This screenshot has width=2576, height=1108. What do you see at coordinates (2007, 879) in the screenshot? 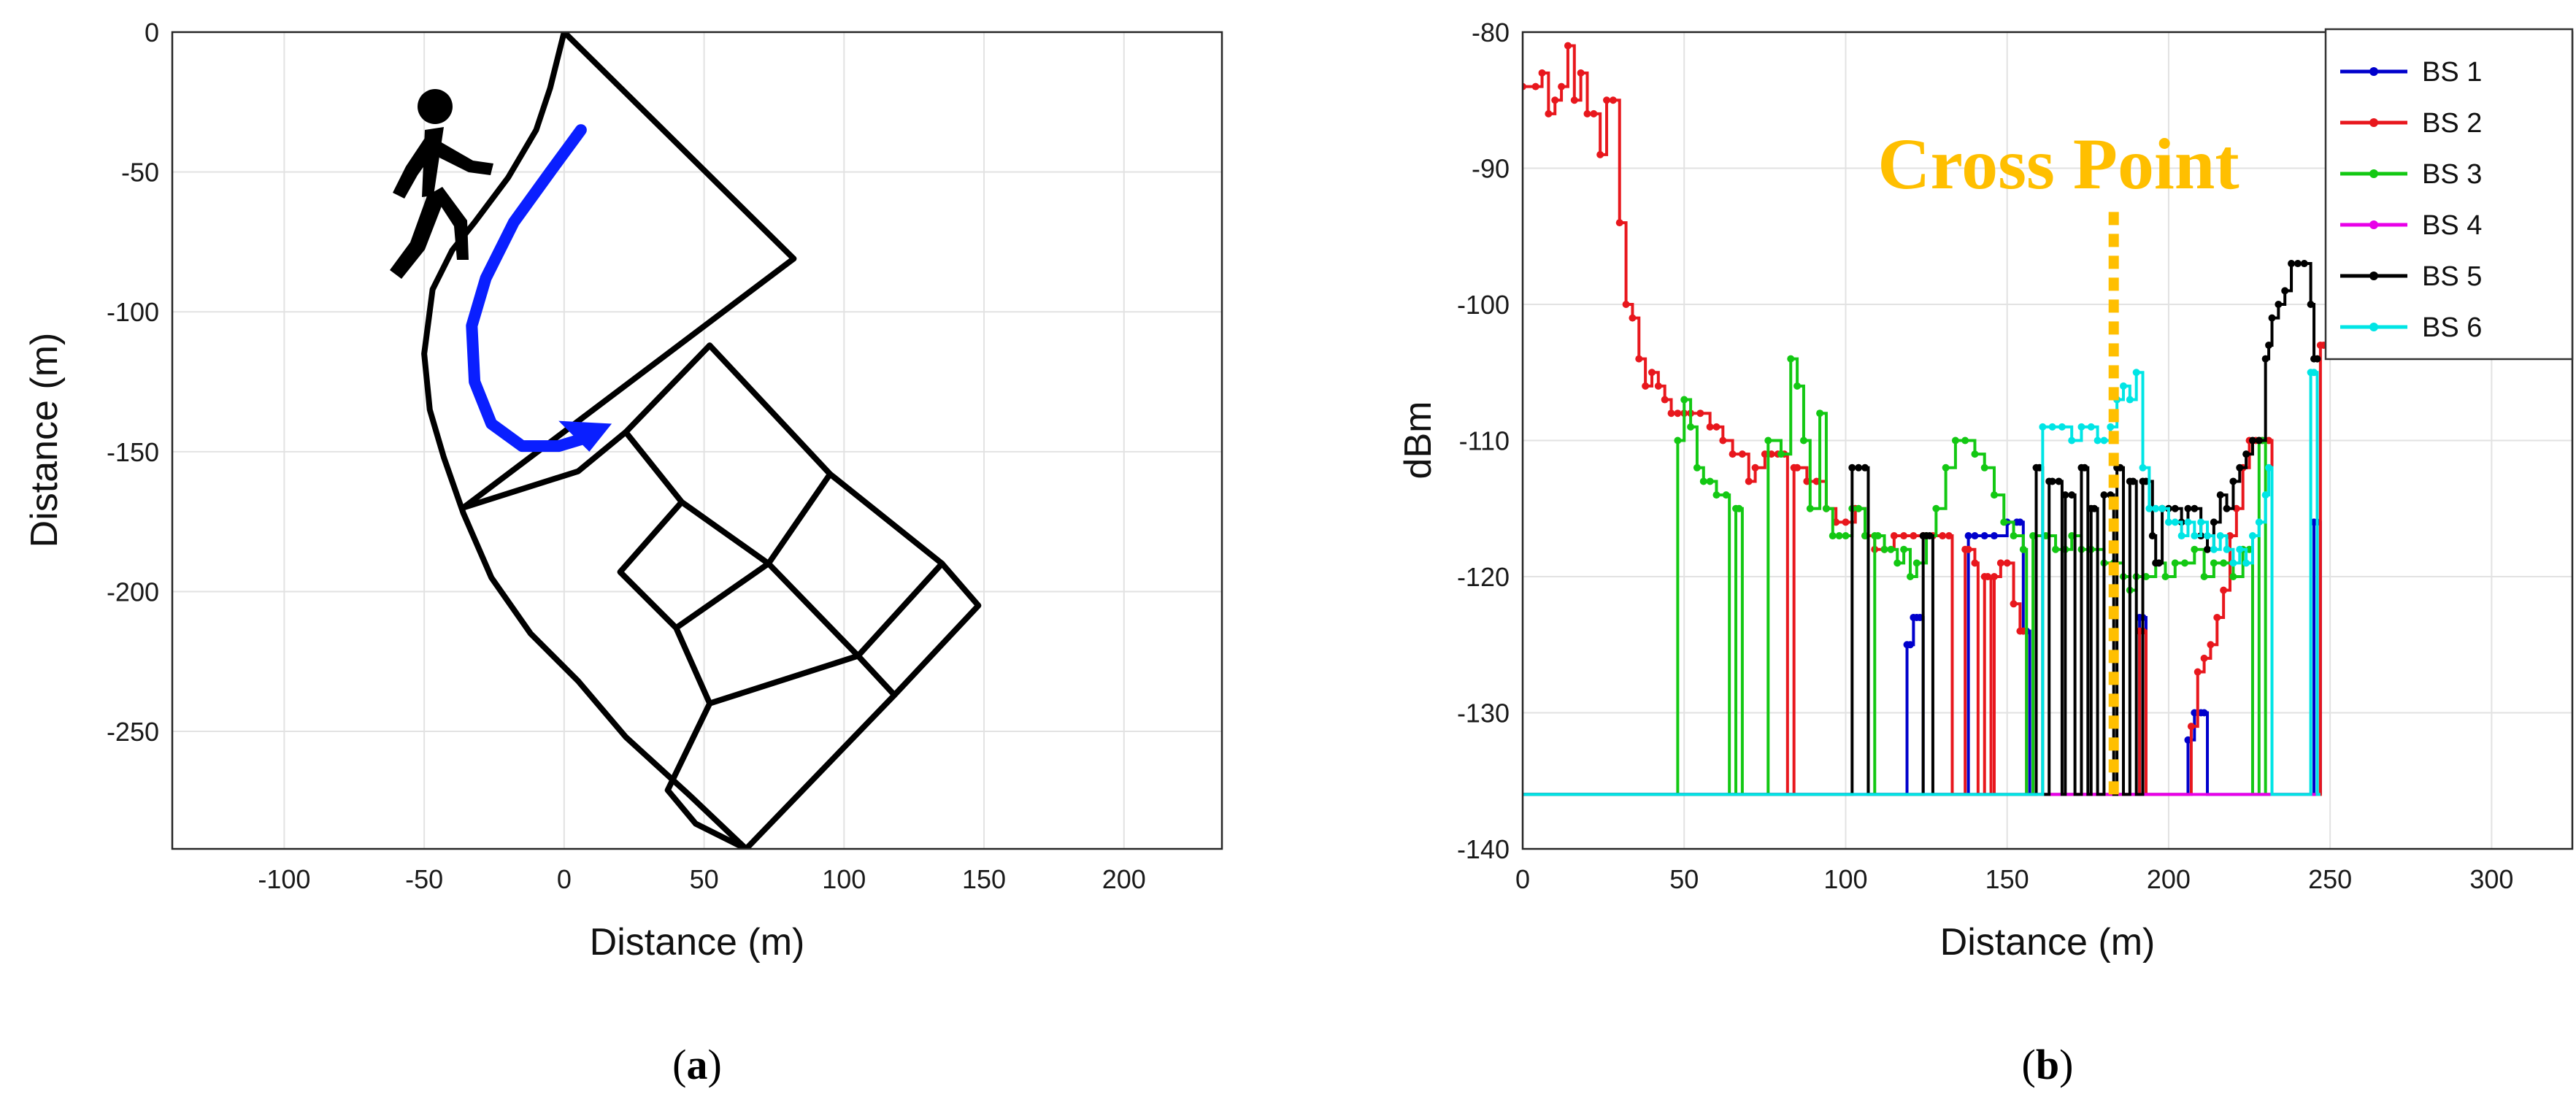
I see `rss-x-tick-label: 150` at bounding box center [2007, 879].